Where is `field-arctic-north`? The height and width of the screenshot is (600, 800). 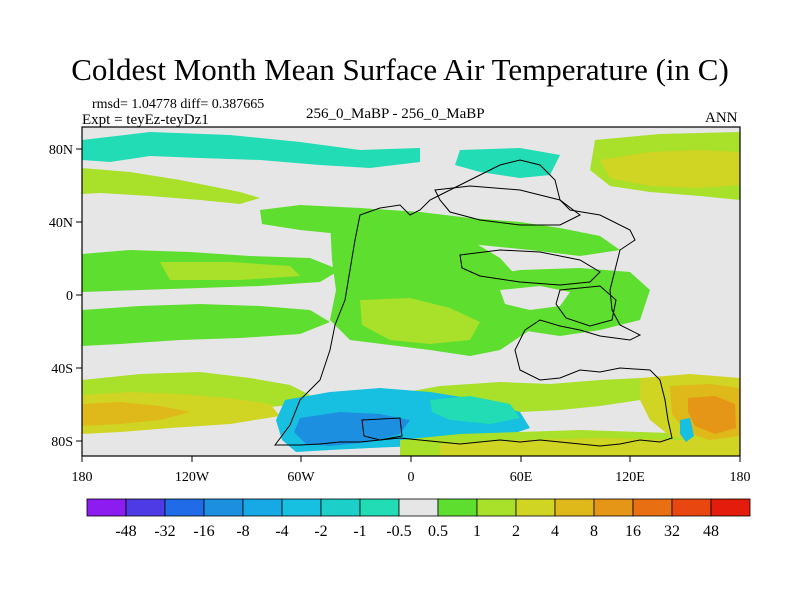
field-arctic-north is located at coordinates (251, 150).